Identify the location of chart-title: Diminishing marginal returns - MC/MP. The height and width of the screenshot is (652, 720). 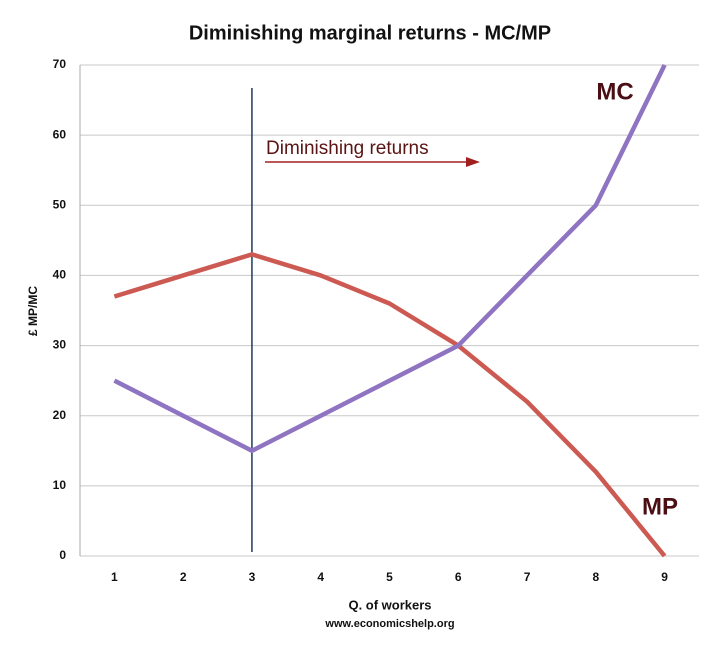
(370, 33).